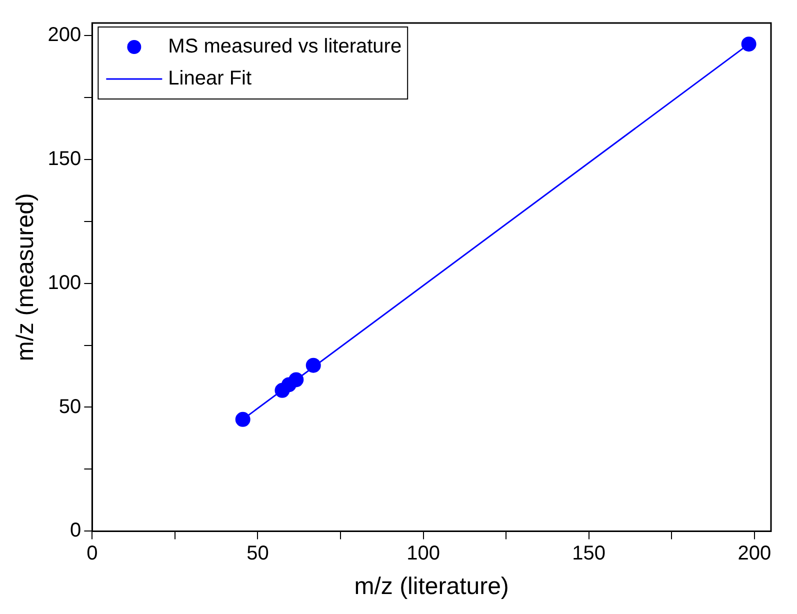 This screenshot has width=797, height=614. I want to click on x-axis-title: m/z (literature), so click(431, 586).